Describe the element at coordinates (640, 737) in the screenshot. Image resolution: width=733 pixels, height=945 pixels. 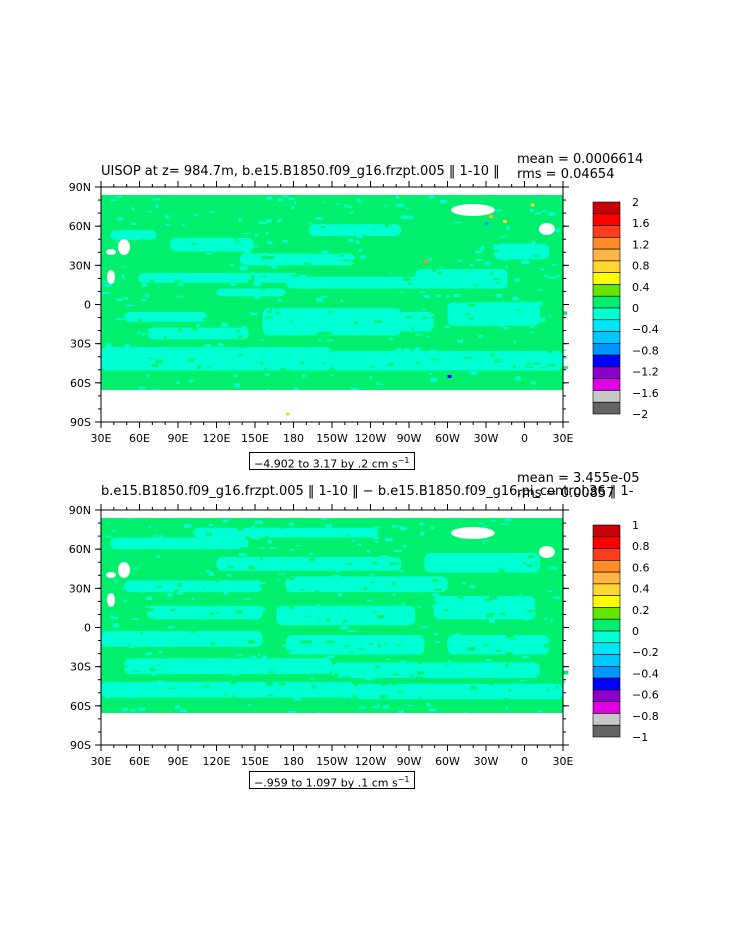
I see `colorbar-label: −1` at that location.